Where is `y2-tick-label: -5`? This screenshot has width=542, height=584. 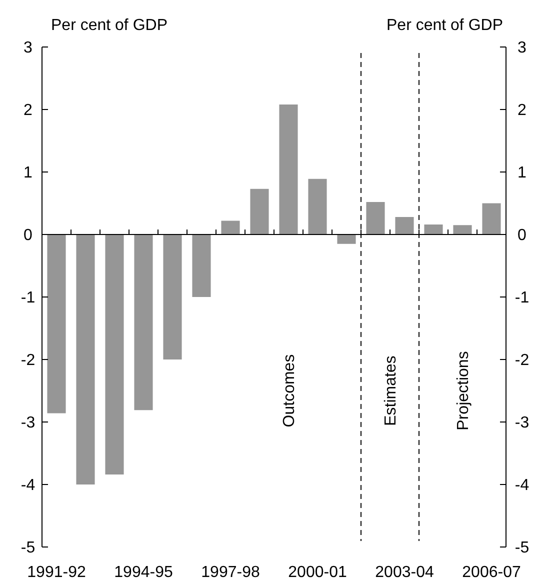 y2-tick-label: -5 is located at coordinates (522, 548).